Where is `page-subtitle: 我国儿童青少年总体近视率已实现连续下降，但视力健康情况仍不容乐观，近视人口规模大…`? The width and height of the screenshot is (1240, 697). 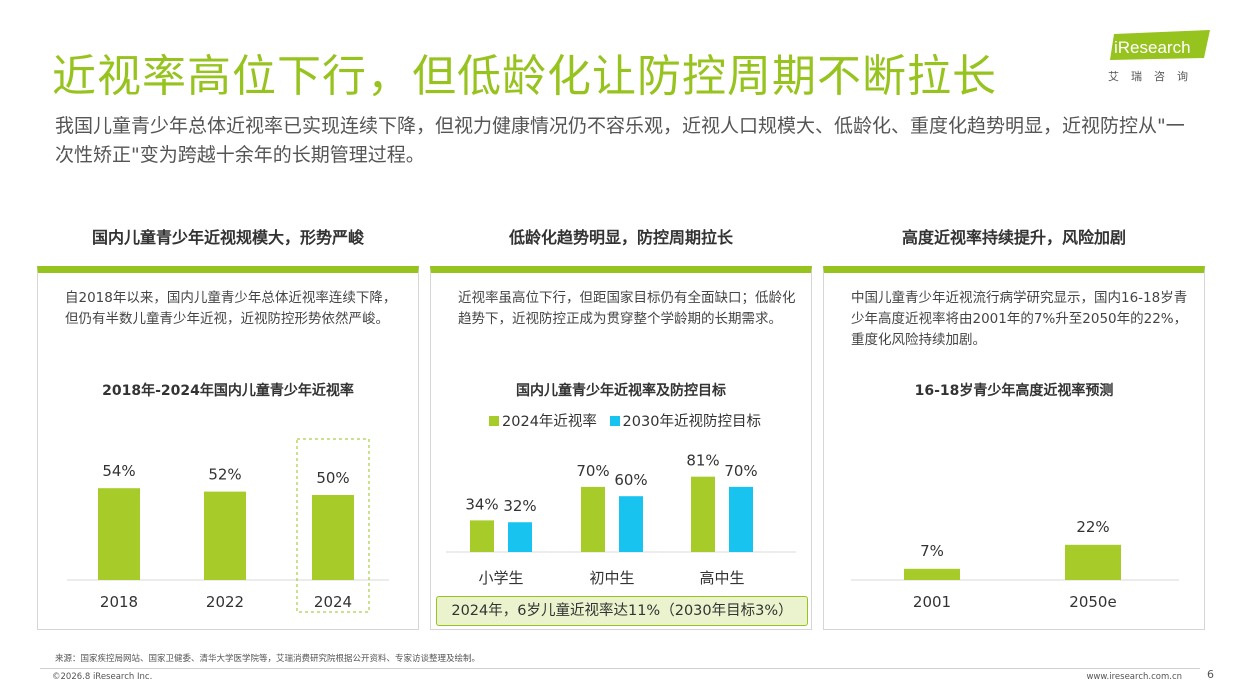
page-subtitle: 我国儿童青少年总体近视率已实现连续下降，但视力健康情况仍不容乐观，近视人口规模大… is located at coordinates (620, 140).